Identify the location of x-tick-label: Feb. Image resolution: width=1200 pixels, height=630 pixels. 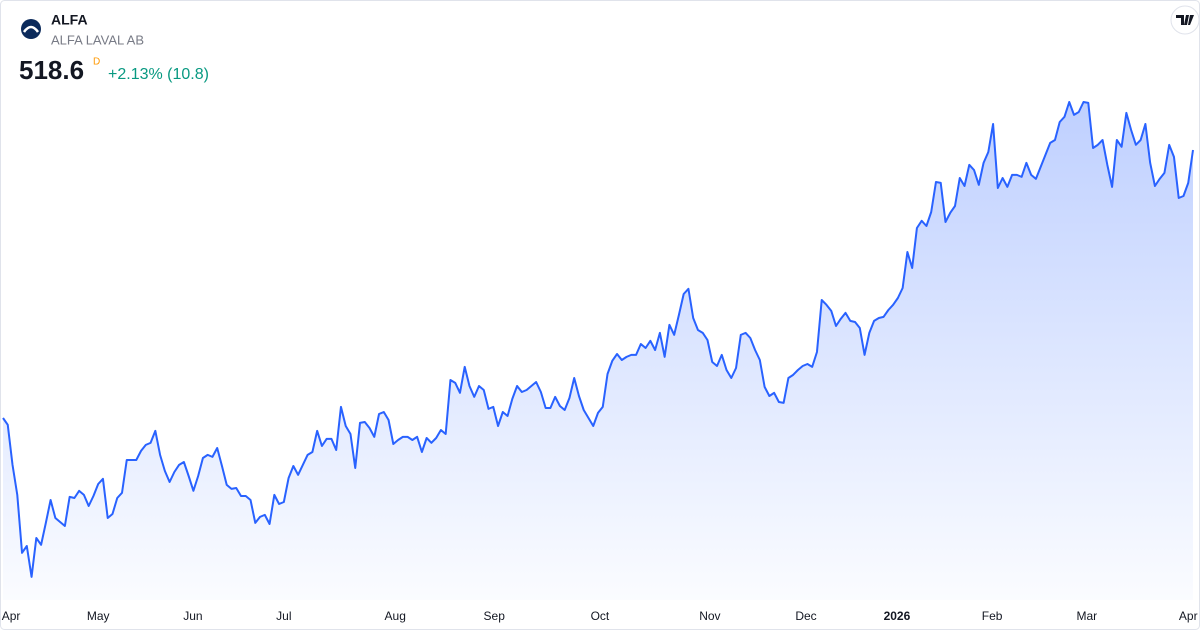
(992, 616).